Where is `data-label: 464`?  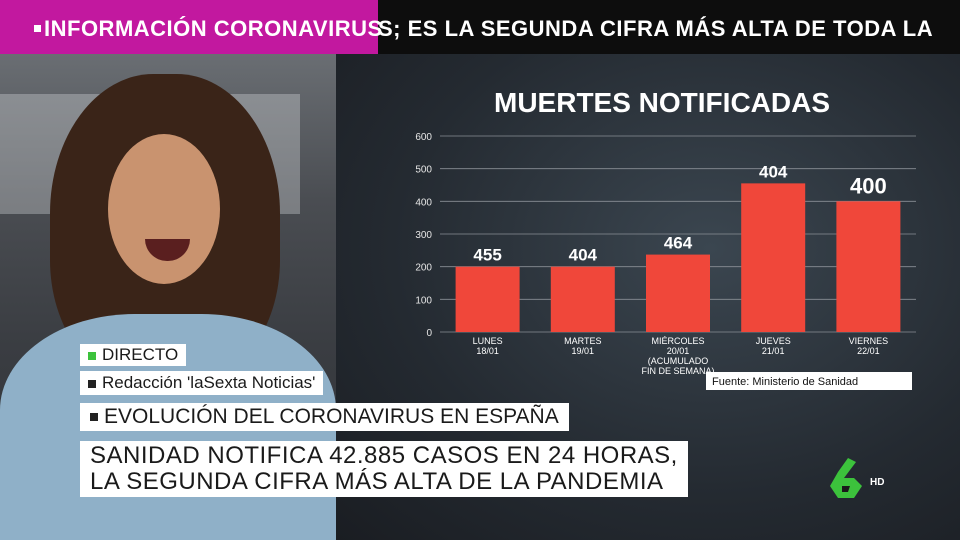 data-label: 464 is located at coordinates (678, 243).